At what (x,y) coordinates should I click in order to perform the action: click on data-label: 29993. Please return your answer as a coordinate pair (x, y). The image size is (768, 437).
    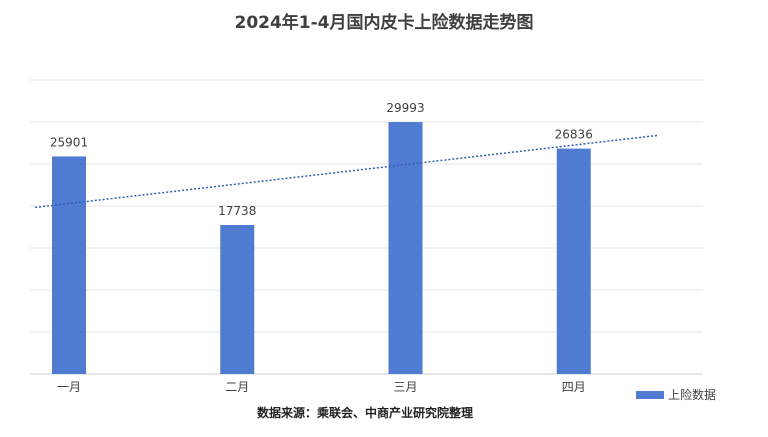
    Looking at the image, I should click on (405, 108).